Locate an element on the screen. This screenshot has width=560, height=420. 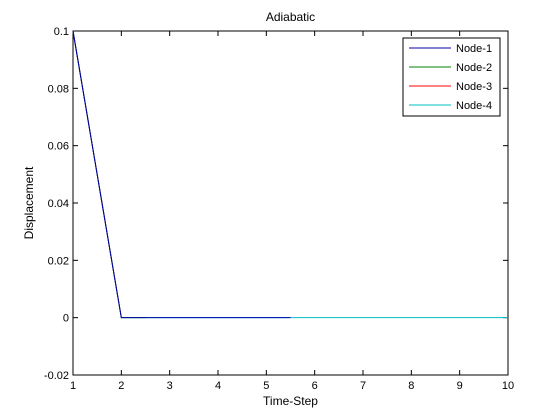
y-tick-label: 0.08 is located at coordinates (58, 89).